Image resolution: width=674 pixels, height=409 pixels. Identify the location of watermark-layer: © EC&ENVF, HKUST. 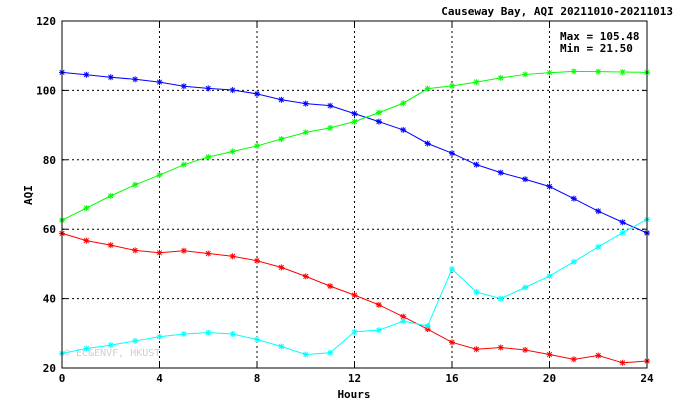
(112, 353).